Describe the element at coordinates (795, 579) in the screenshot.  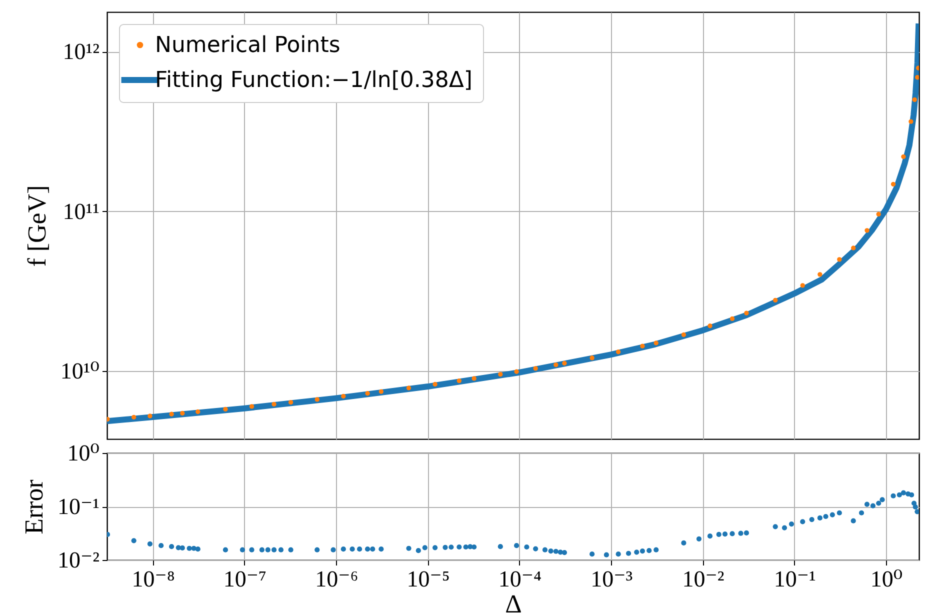
I see `x-tick-label: 10⁻¹` at that location.